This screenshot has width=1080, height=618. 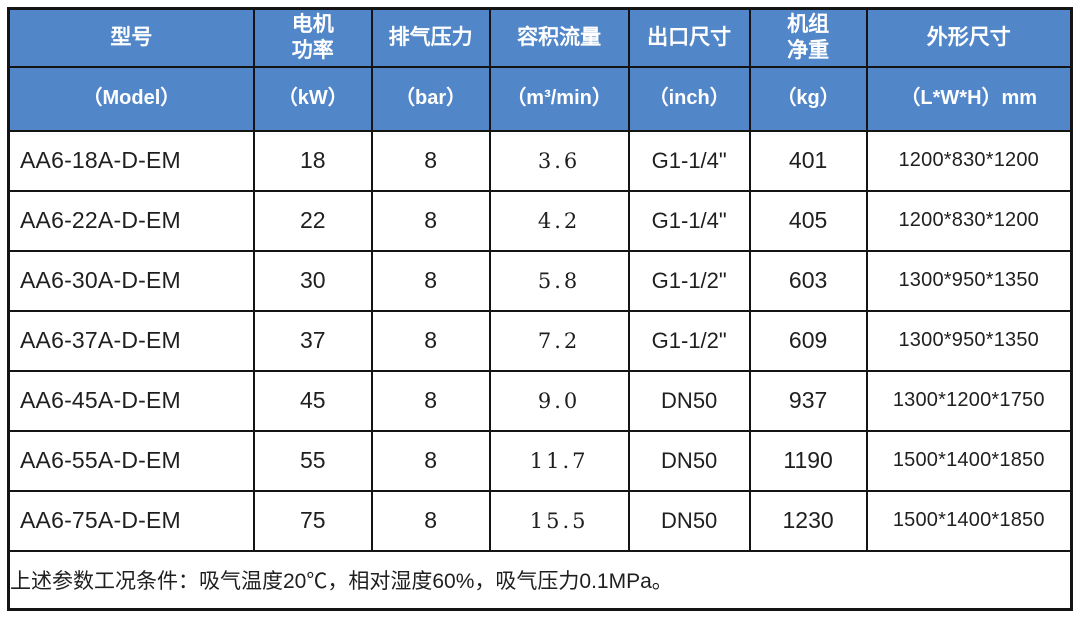 I want to click on note-row: 上述参数工况条件：吸气温度20℃，相对湿度60%，吸气压力0.1MPa。, so click(x=540, y=580).